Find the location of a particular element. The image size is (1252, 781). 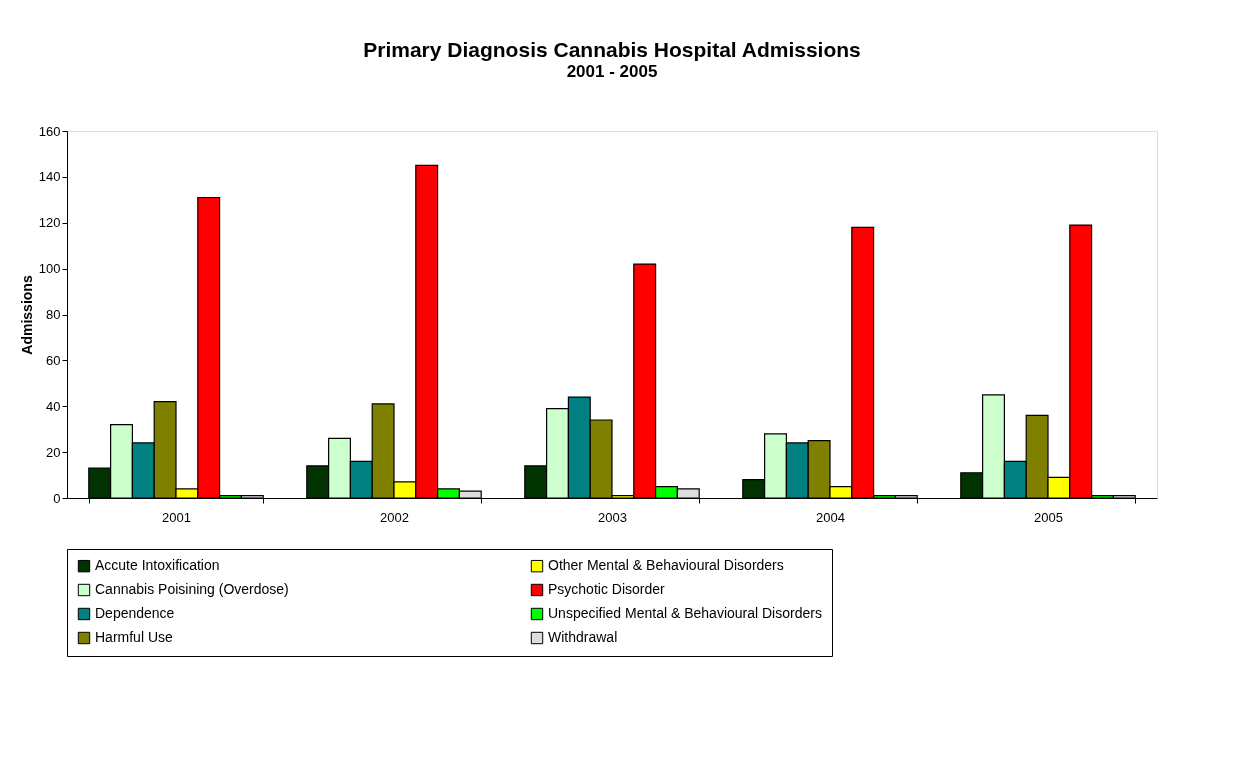

y-tick-label: 40 is located at coordinates (53, 406).